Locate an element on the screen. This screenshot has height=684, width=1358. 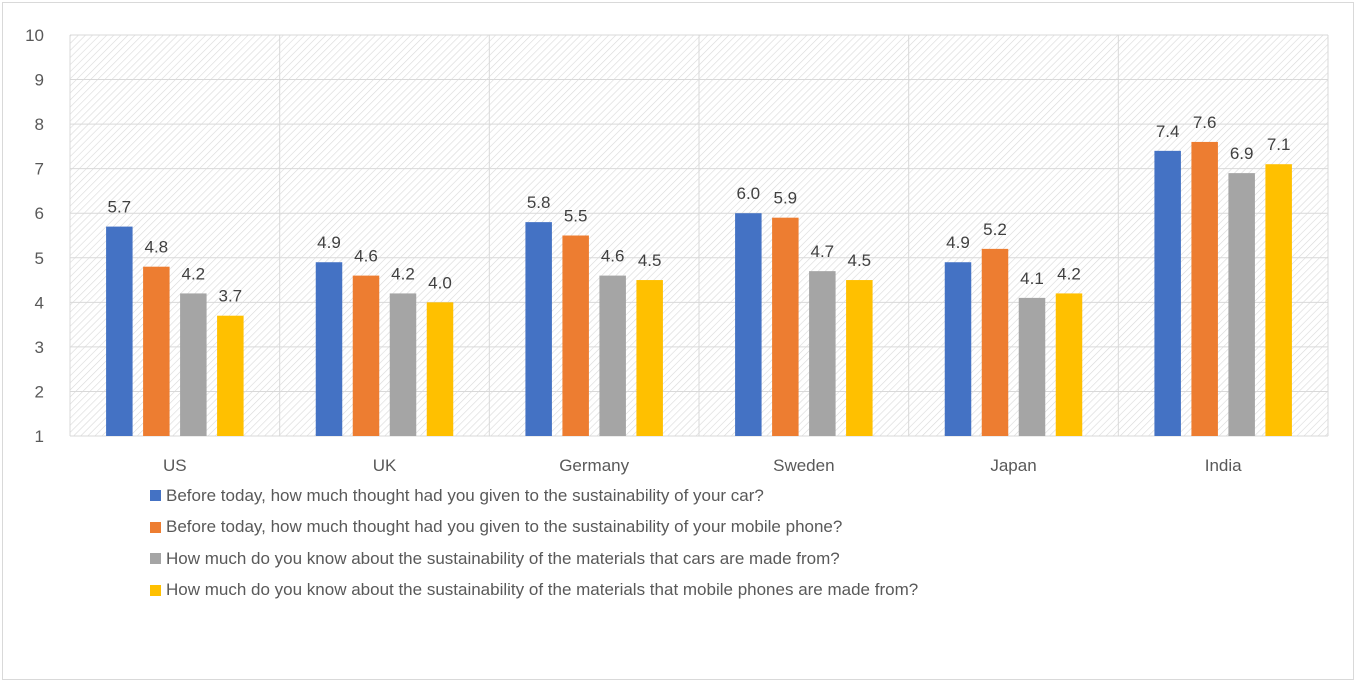
y-tick-label: 10 is located at coordinates (34, 35).